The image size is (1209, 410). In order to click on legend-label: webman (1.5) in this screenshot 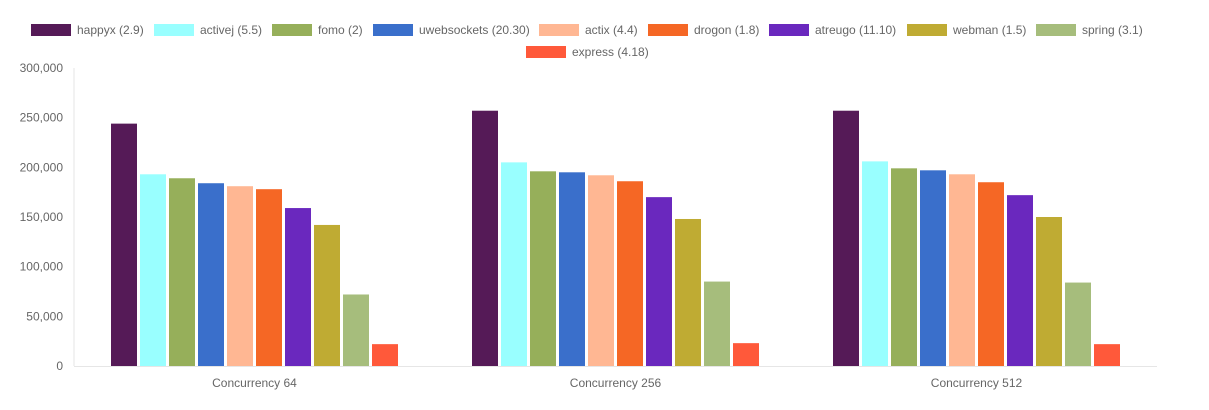, I will do `click(989, 30)`.